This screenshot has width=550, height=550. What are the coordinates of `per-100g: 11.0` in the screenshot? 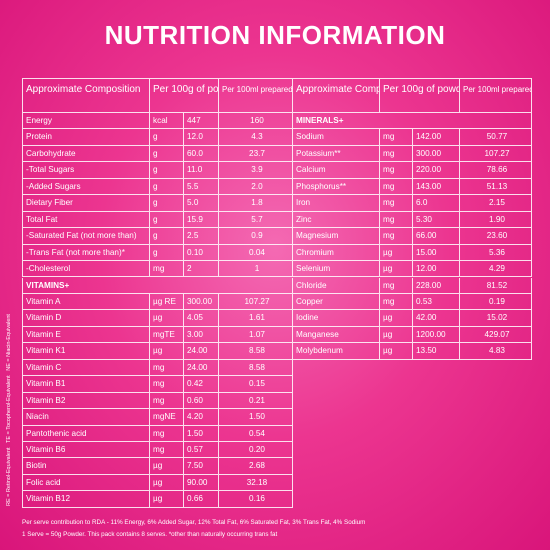 It's located at (201, 170).